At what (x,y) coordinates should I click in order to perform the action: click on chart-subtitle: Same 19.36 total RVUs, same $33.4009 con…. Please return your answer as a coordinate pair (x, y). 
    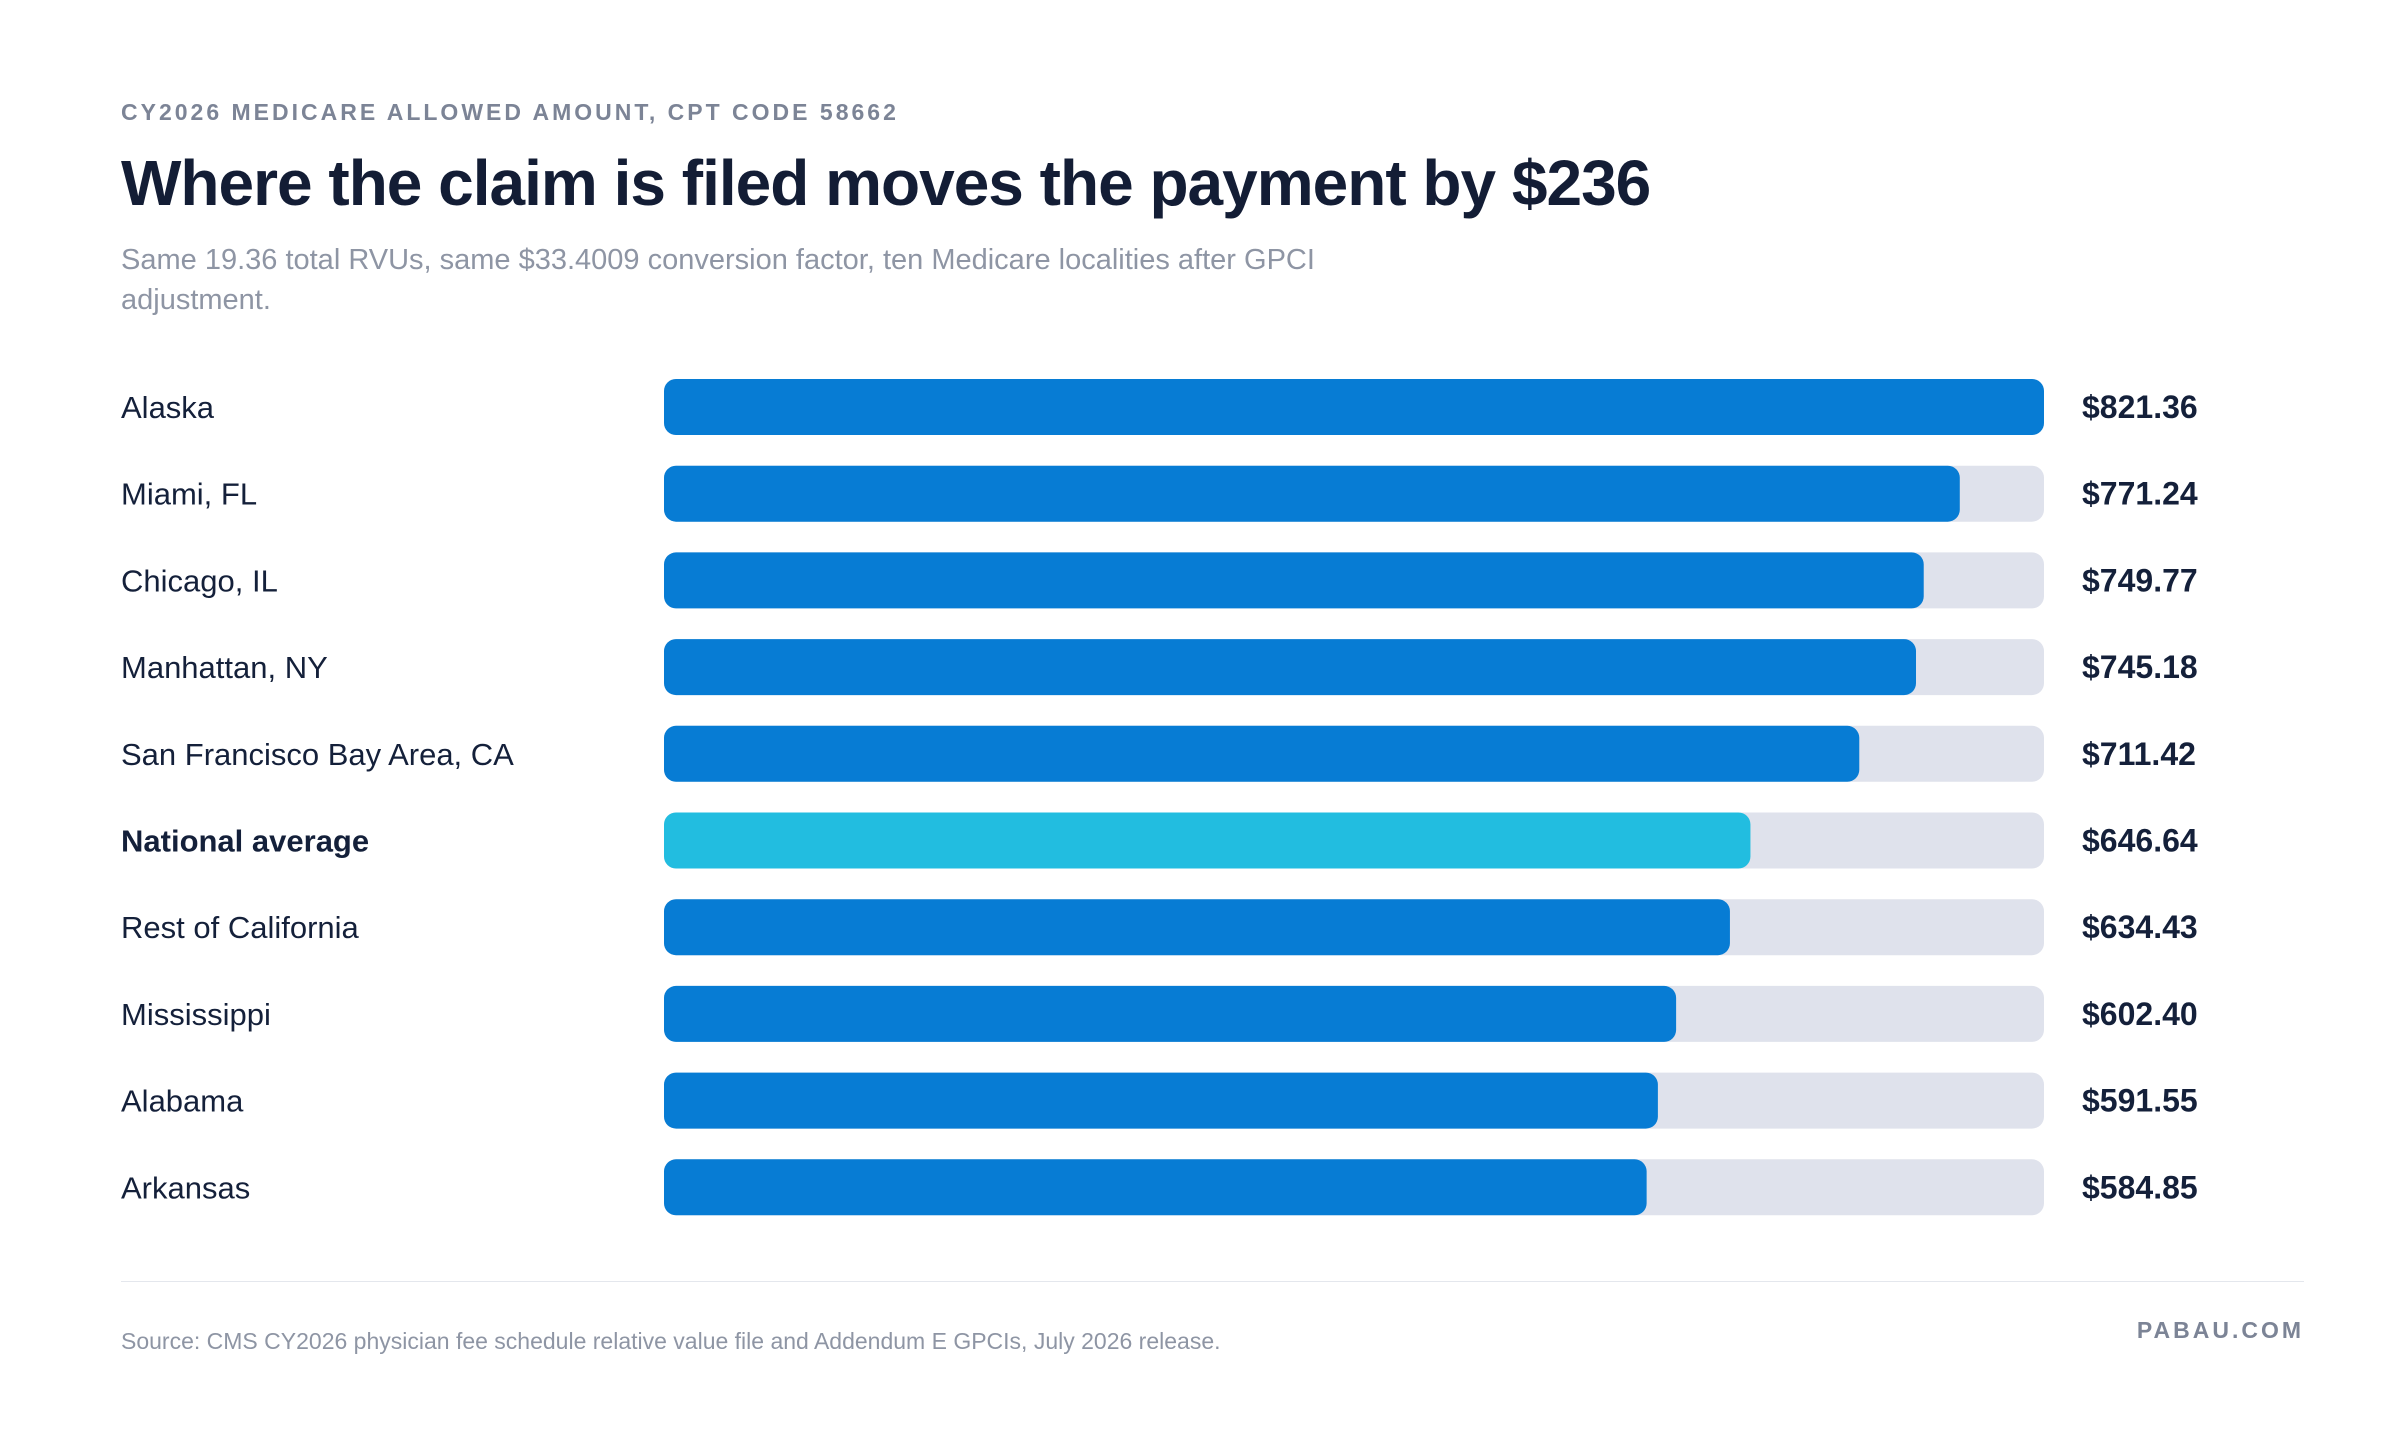
    Looking at the image, I should click on (718, 280).